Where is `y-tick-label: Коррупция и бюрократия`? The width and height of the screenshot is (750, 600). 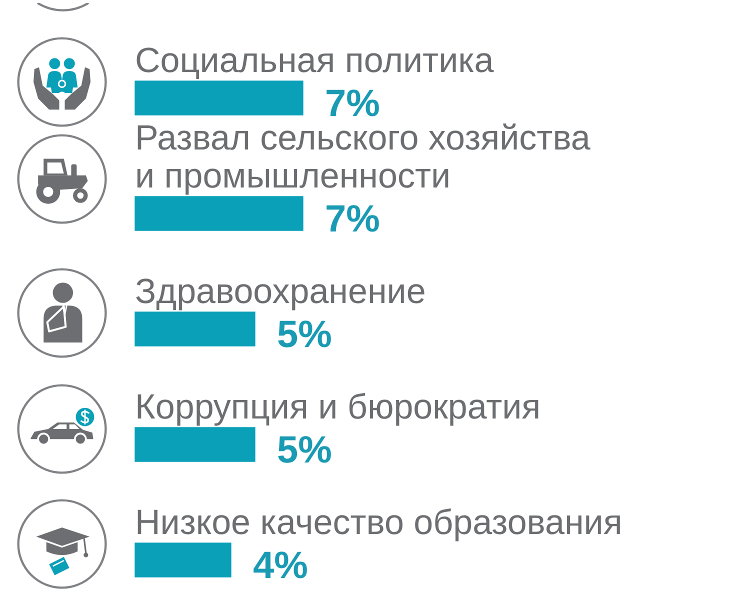
y-tick-label: Коррупция и бюрократия is located at coordinates (338, 407).